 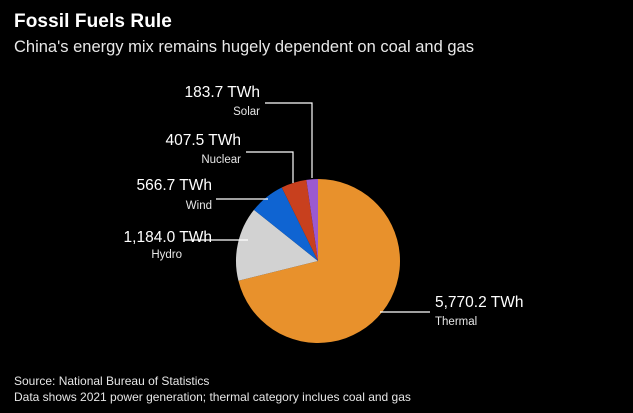 What do you see at coordinates (203, 140) in the screenshot?
I see `value-label-nuclear: 407.5 TWh` at bounding box center [203, 140].